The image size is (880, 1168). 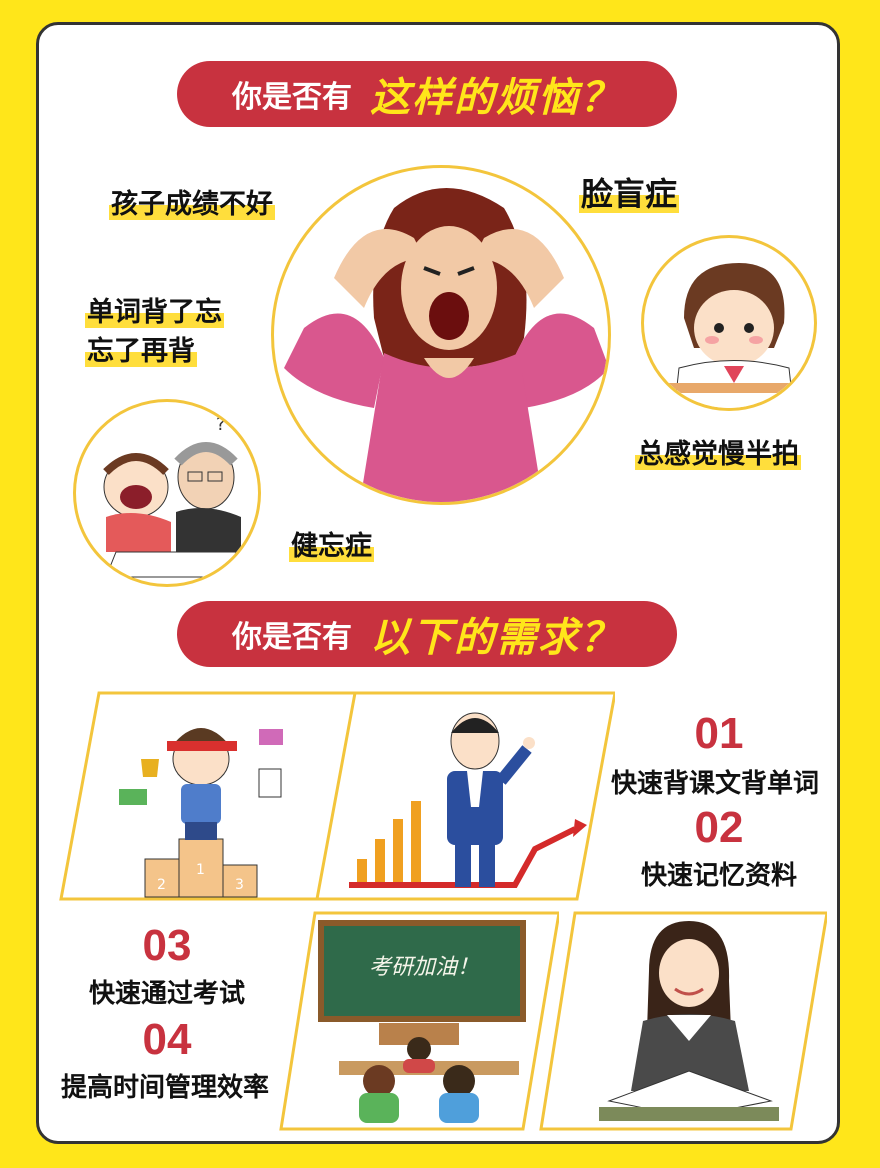 I want to click on classroom-panel: 考研加油！, so click(x=420, y=1021).